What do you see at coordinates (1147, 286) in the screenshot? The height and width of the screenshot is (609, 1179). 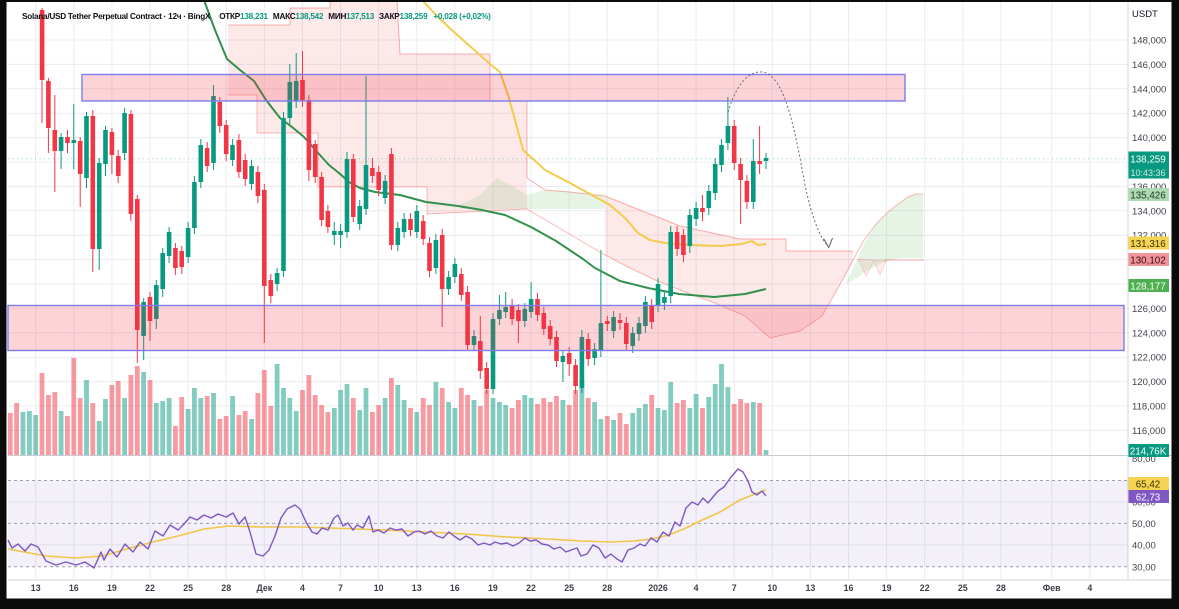 I see `svg-text: 128,177` at bounding box center [1147, 286].